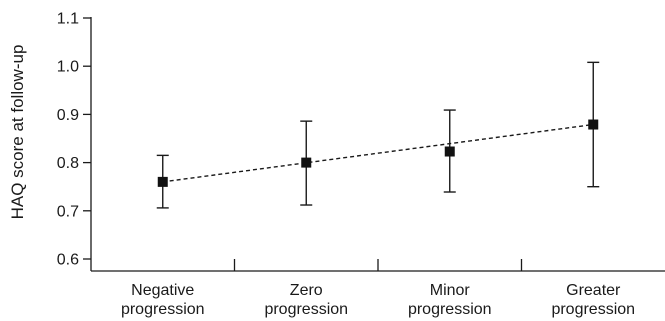 This screenshot has height=321, width=665. I want to click on x-category-label-line: Minor, so click(450, 290).